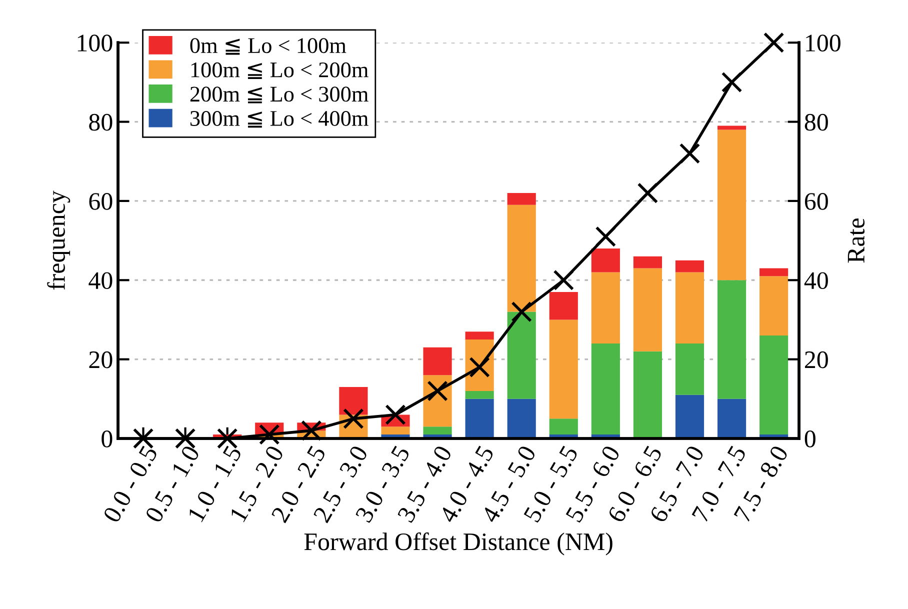 The image size is (908, 609). What do you see at coordinates (816, 122) in the screenshot?
I see `y2-tick-label: 80` at bounding box center [816, 122].